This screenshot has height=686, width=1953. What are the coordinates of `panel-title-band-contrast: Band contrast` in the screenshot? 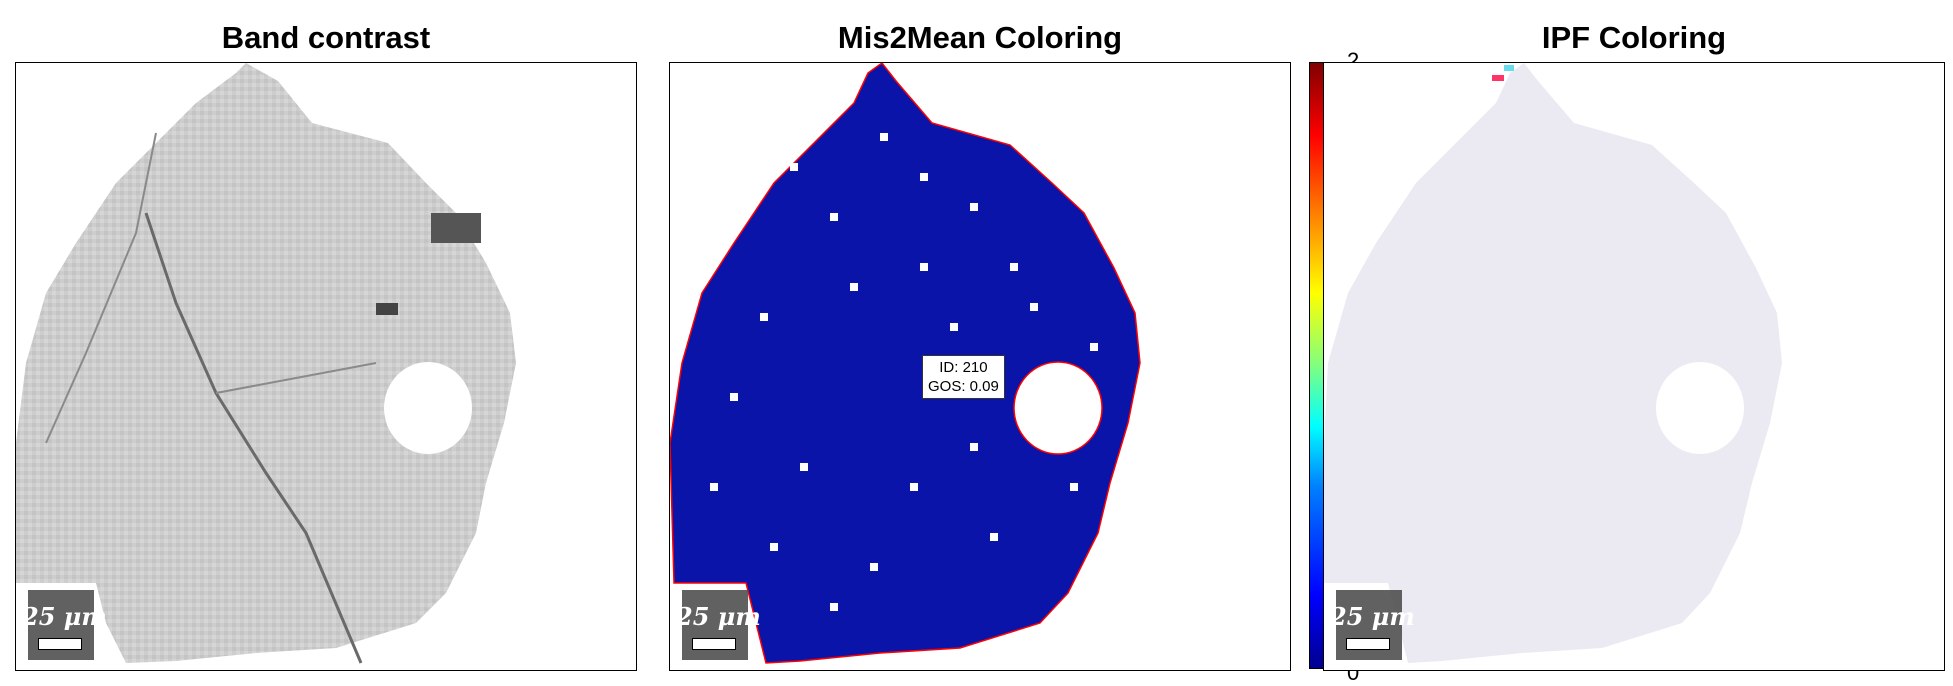 It's located at (326, 37).